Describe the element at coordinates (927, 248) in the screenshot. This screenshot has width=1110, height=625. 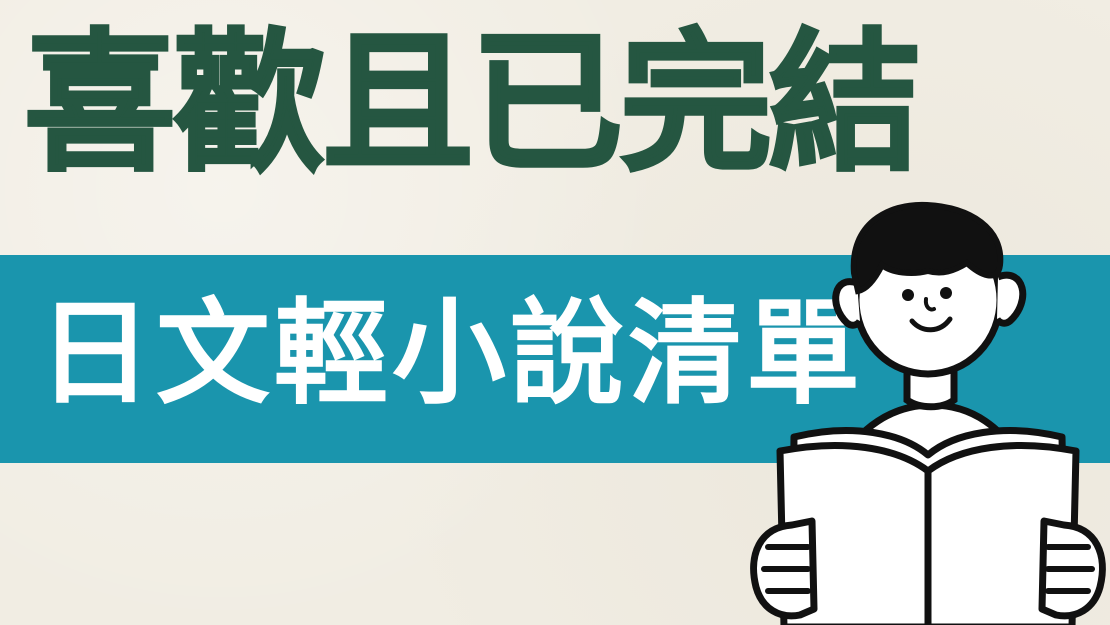
I see `person-hair` at that location.